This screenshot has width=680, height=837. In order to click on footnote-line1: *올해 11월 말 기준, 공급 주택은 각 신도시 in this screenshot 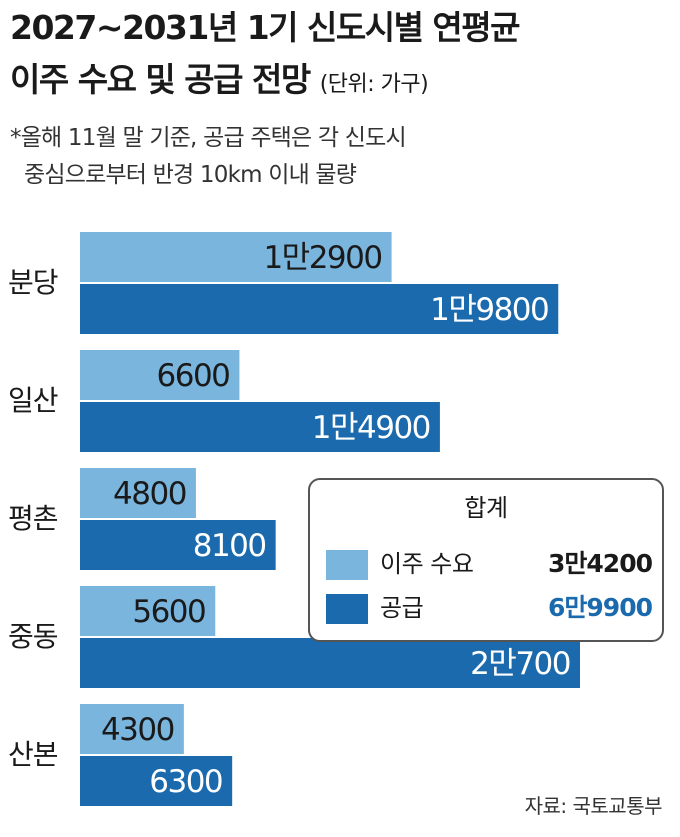, I will do `click(208, 138)`.